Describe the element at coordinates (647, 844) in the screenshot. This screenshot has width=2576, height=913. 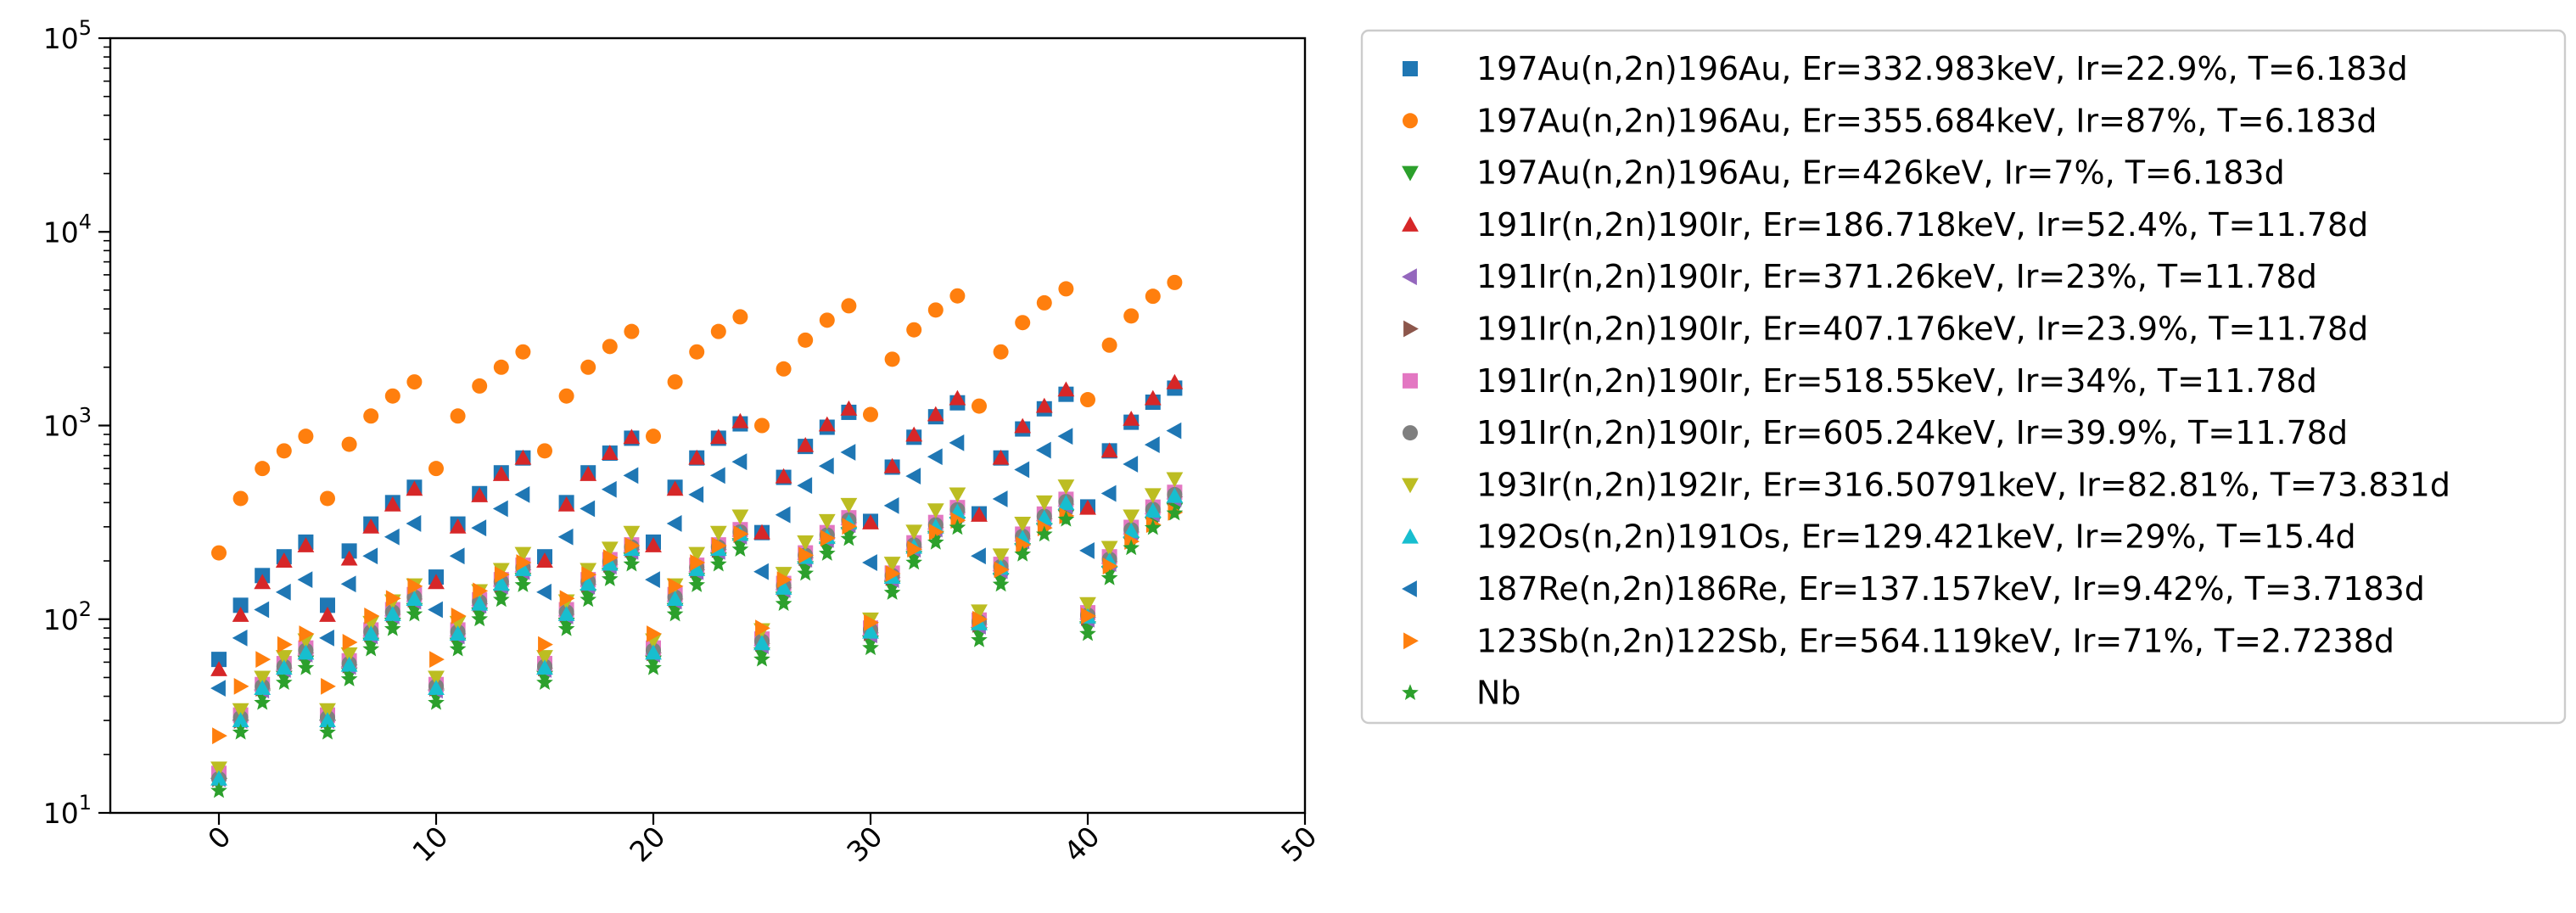
I see `x-tick-label: 20` at that location.